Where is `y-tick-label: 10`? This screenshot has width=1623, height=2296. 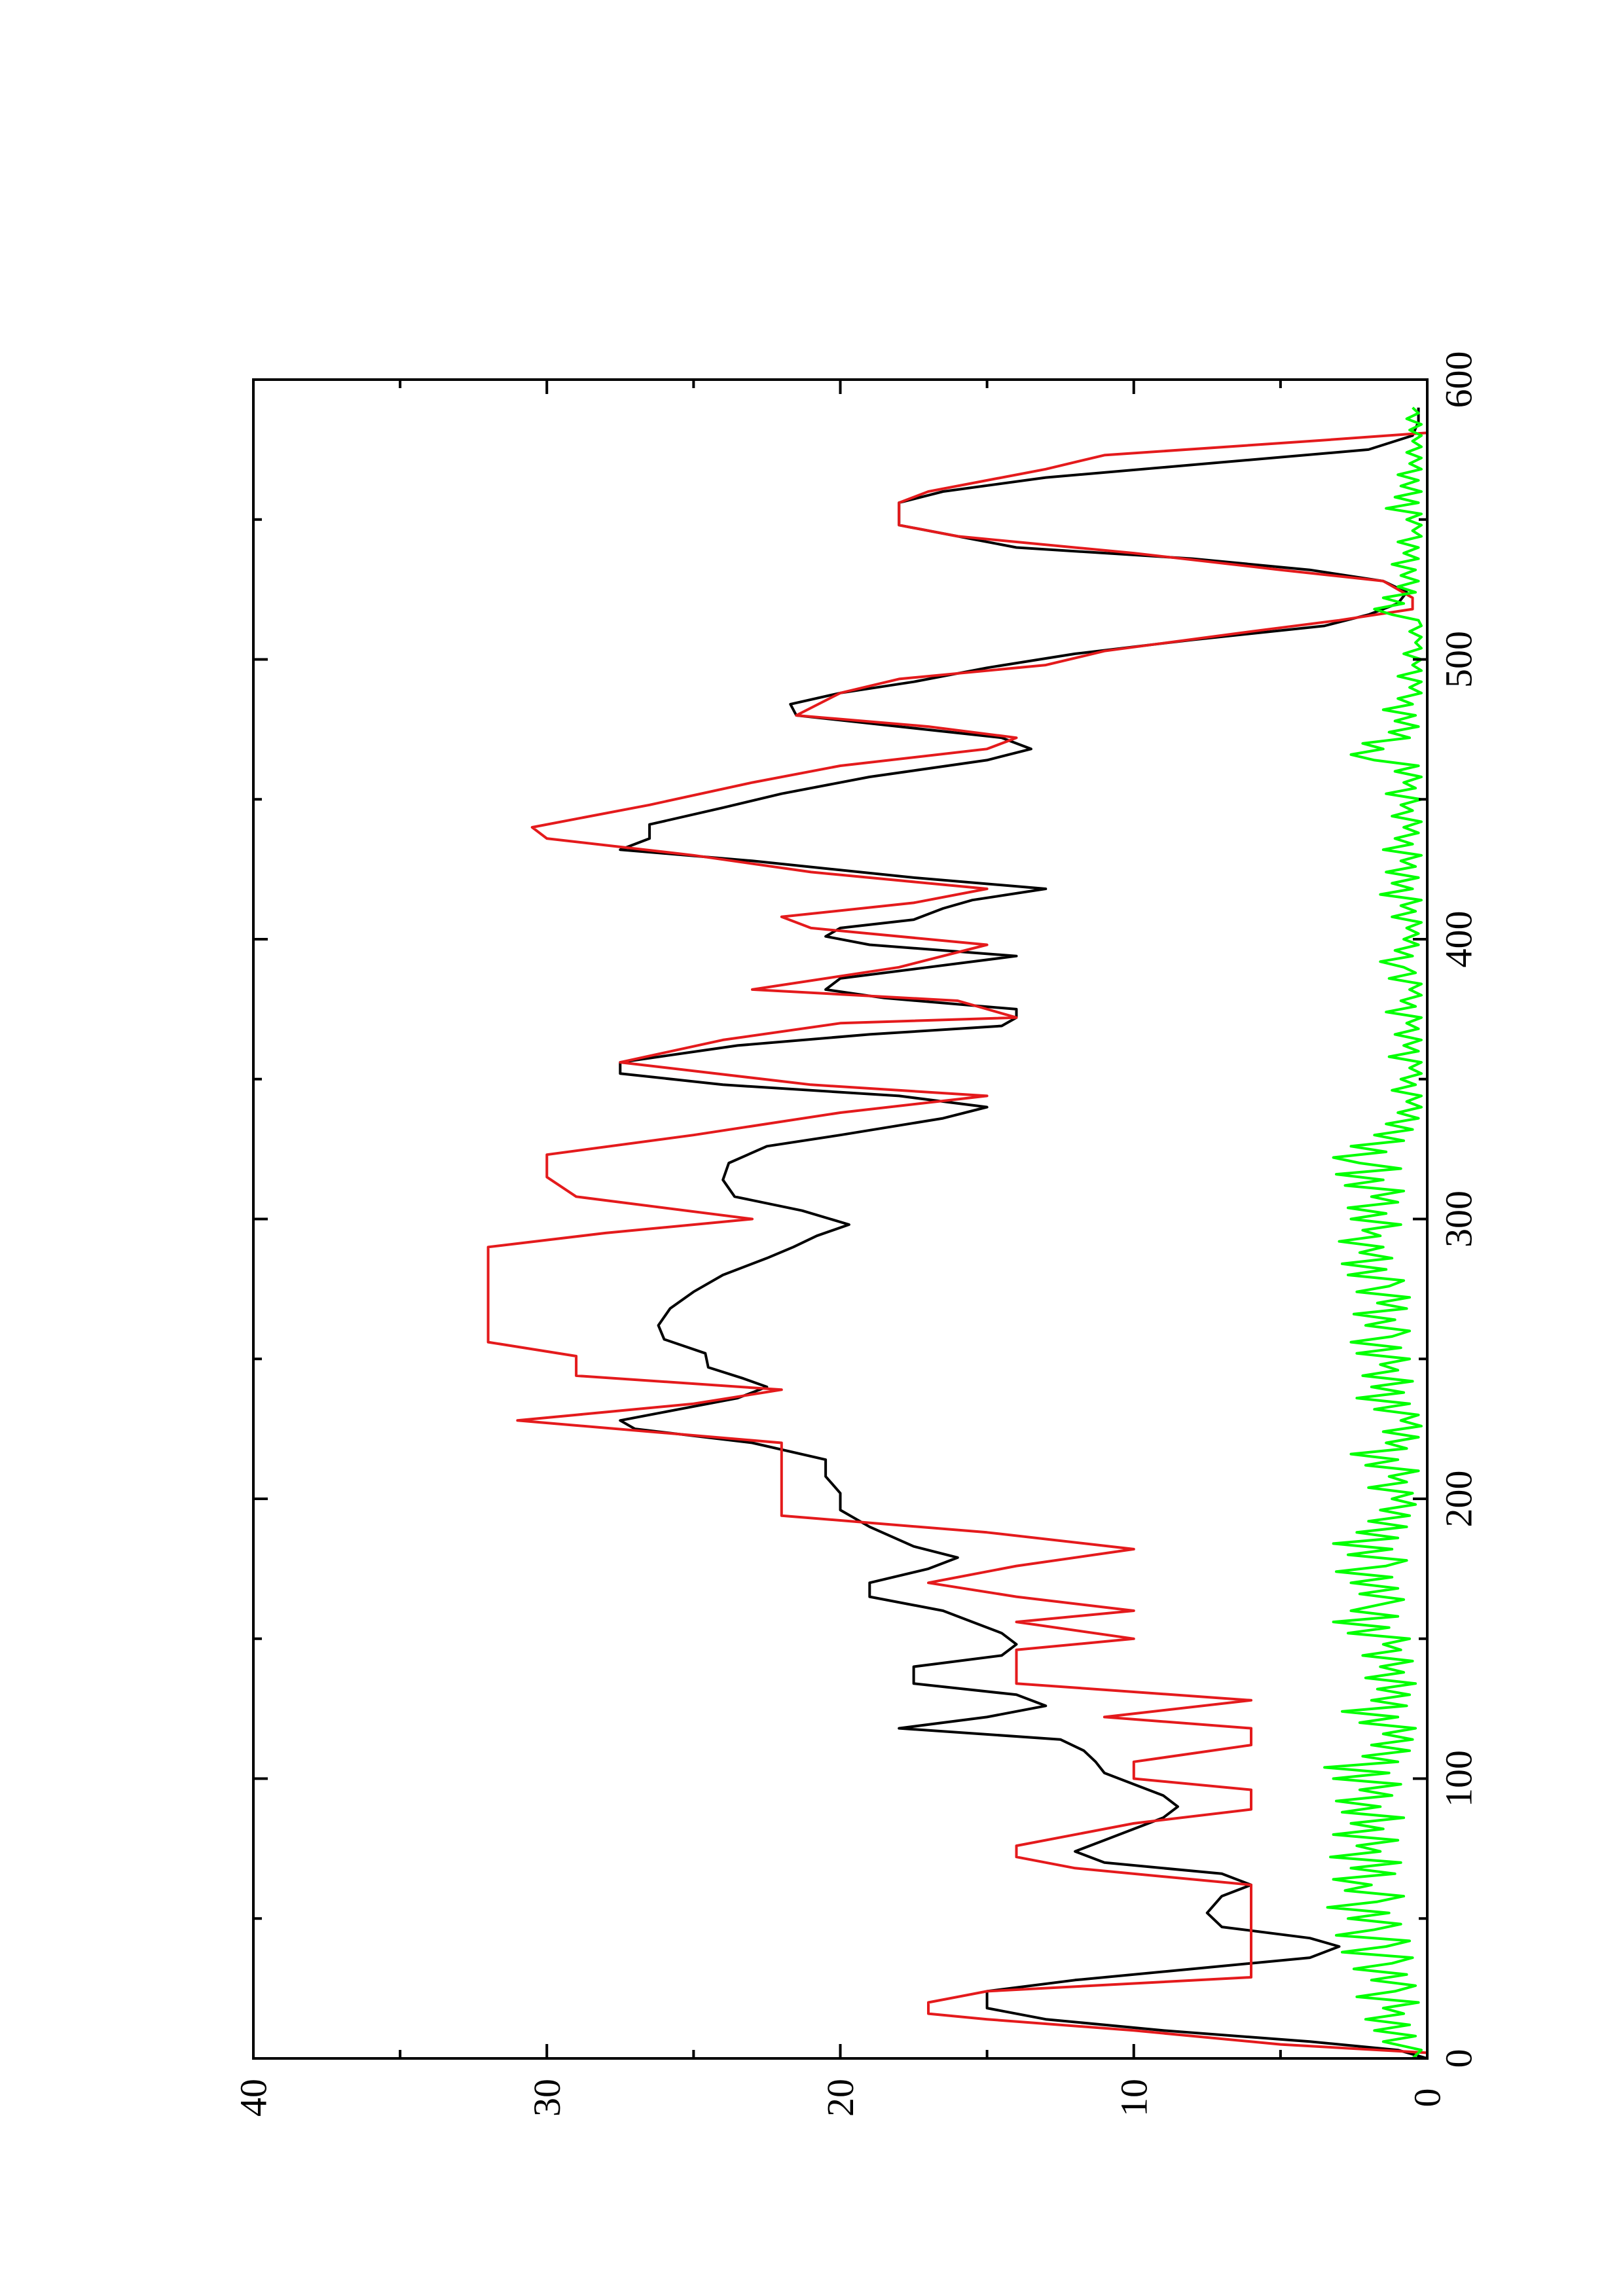
y-tick-label: 10 is located at coordinates (1133, 2098).